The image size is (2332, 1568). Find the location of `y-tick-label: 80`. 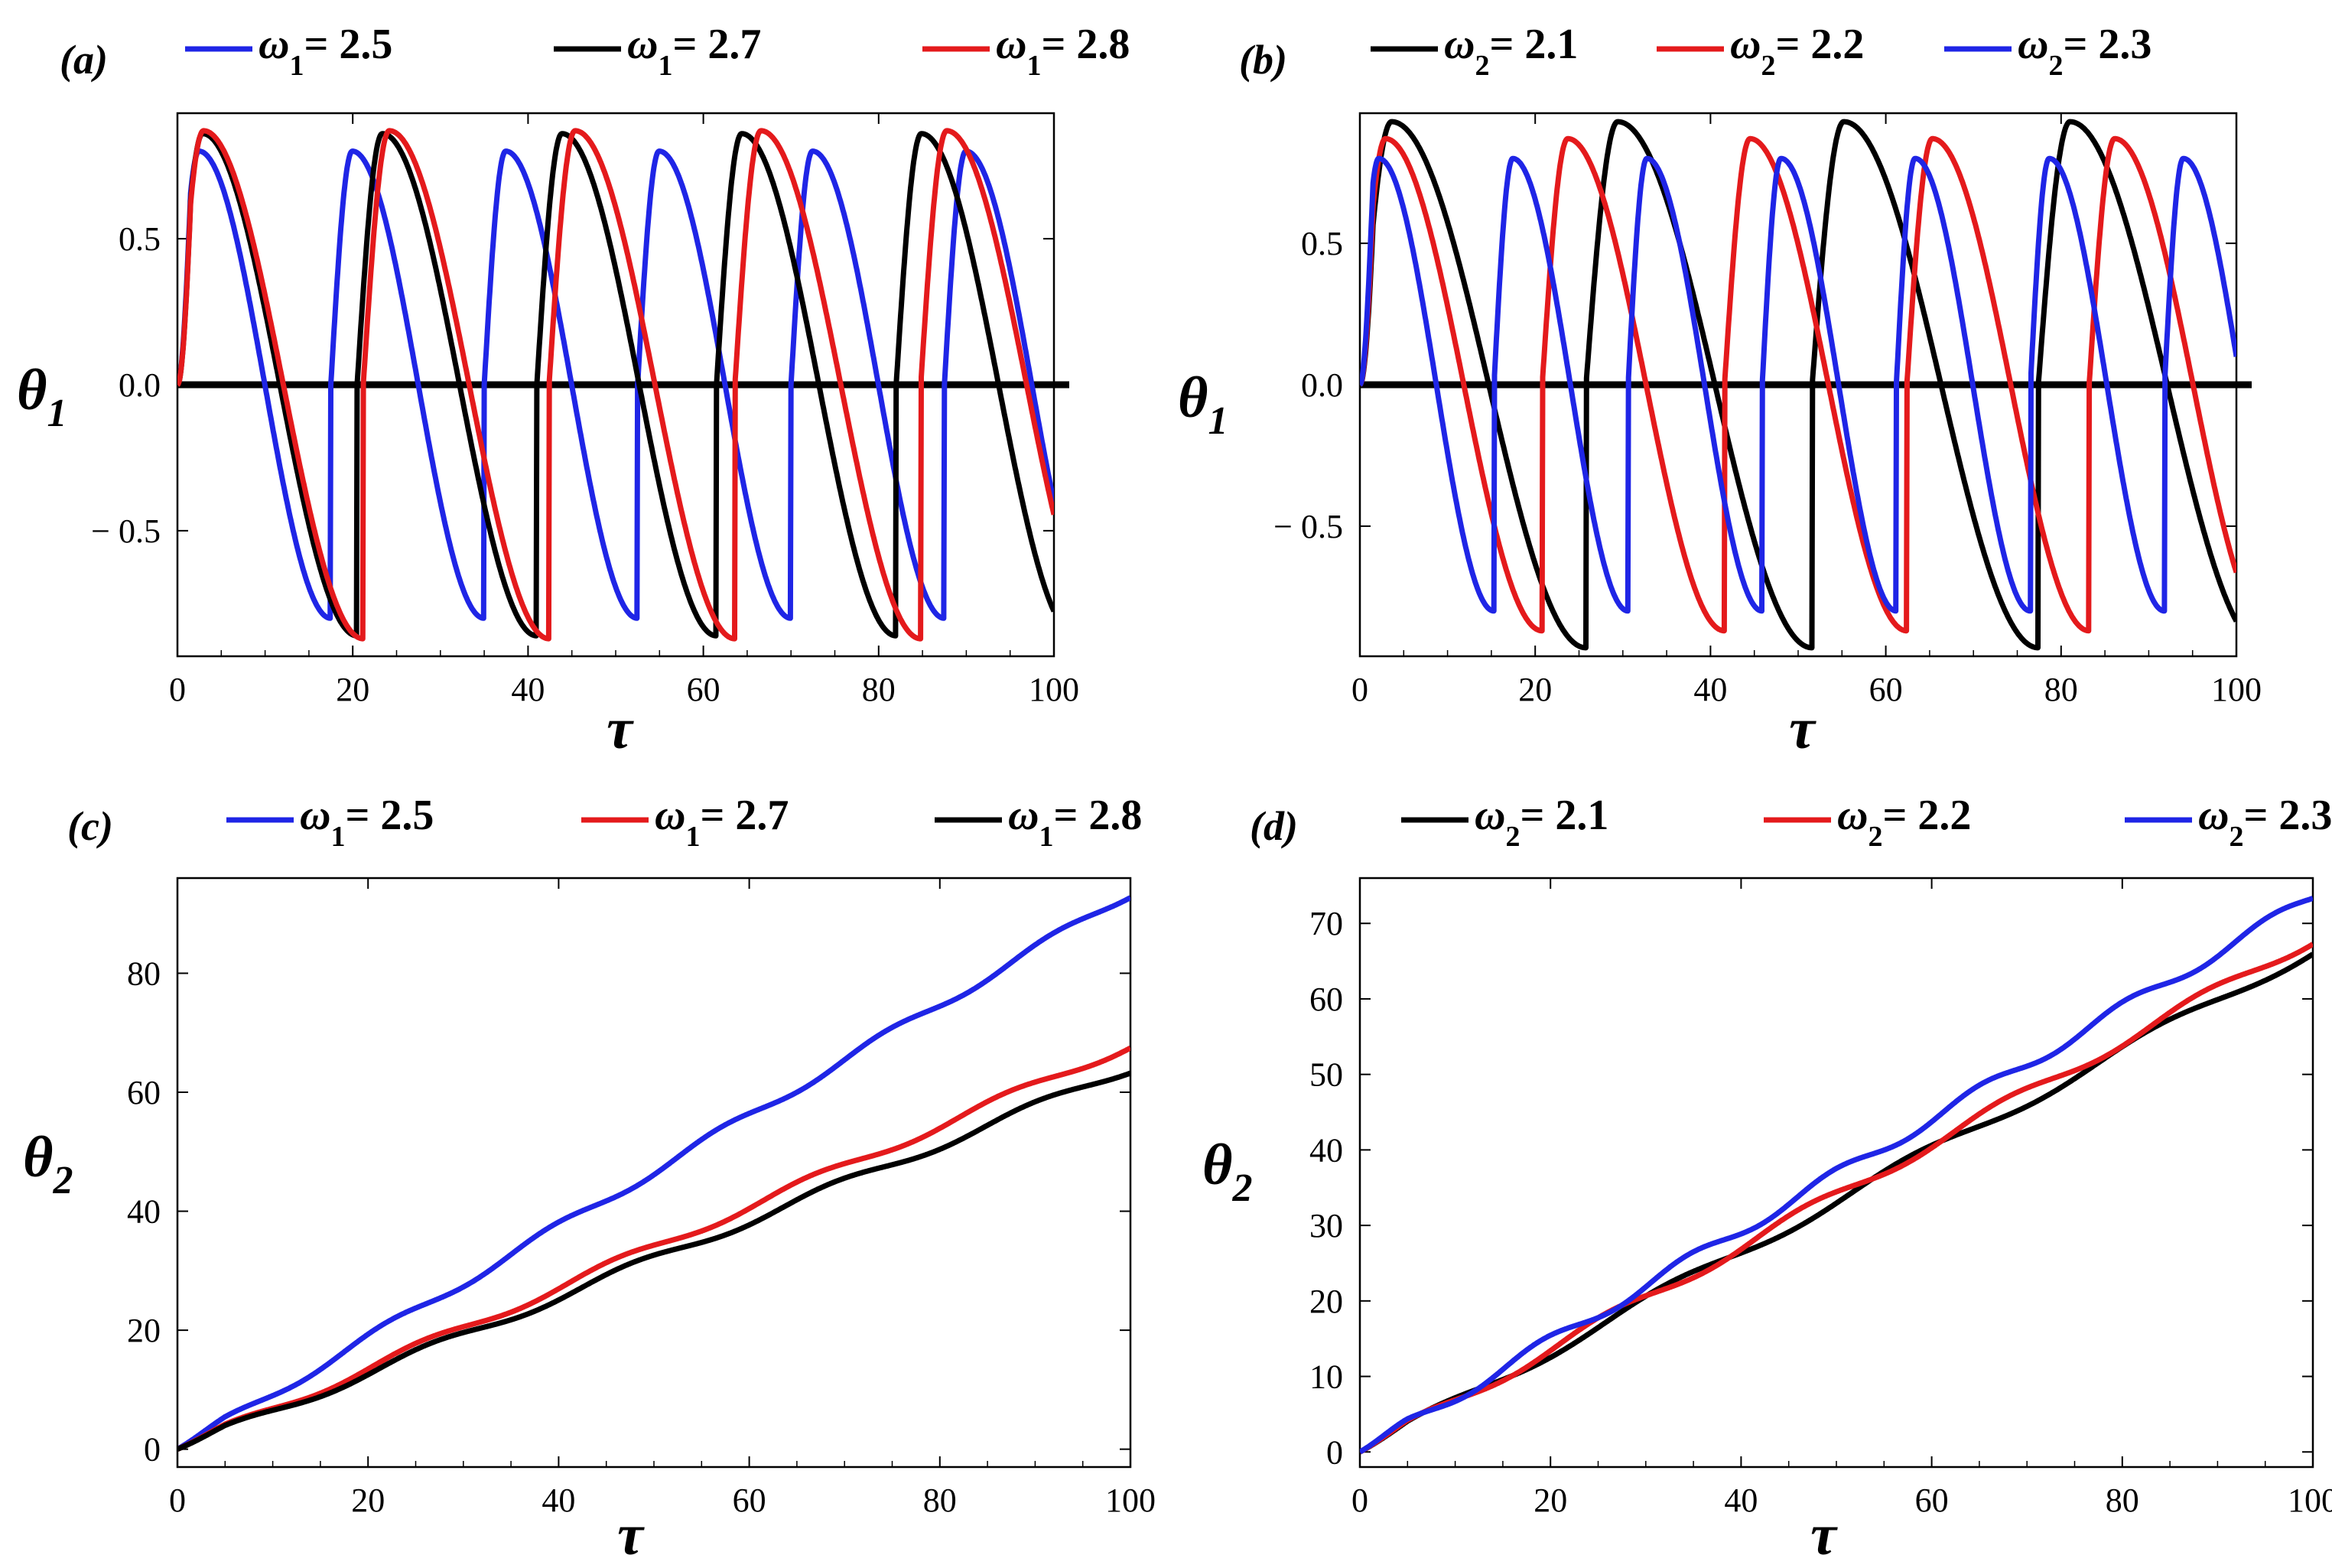

y-tick-label: 80 is located at coordinates (144, 974).